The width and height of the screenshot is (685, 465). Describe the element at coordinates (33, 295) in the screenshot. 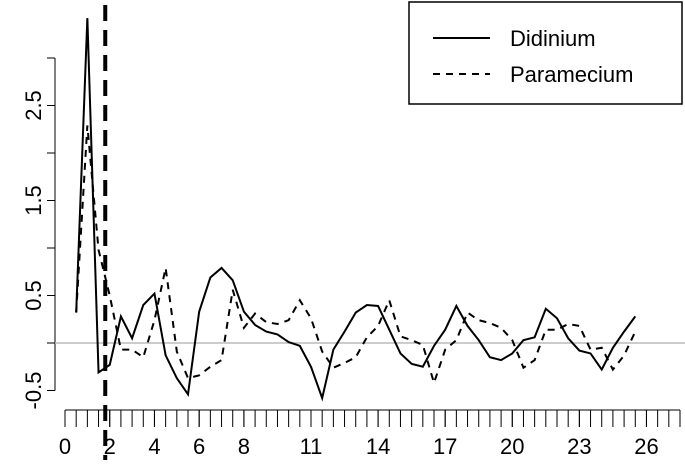

I see `y-tick-label: 0.5` at that location.